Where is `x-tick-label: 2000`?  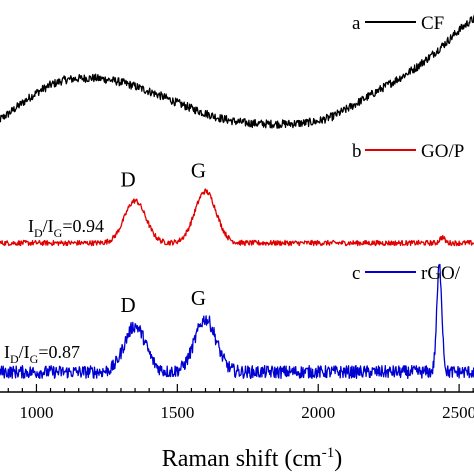 x-tick-label: 2000 is located at coordinates (318, 412).